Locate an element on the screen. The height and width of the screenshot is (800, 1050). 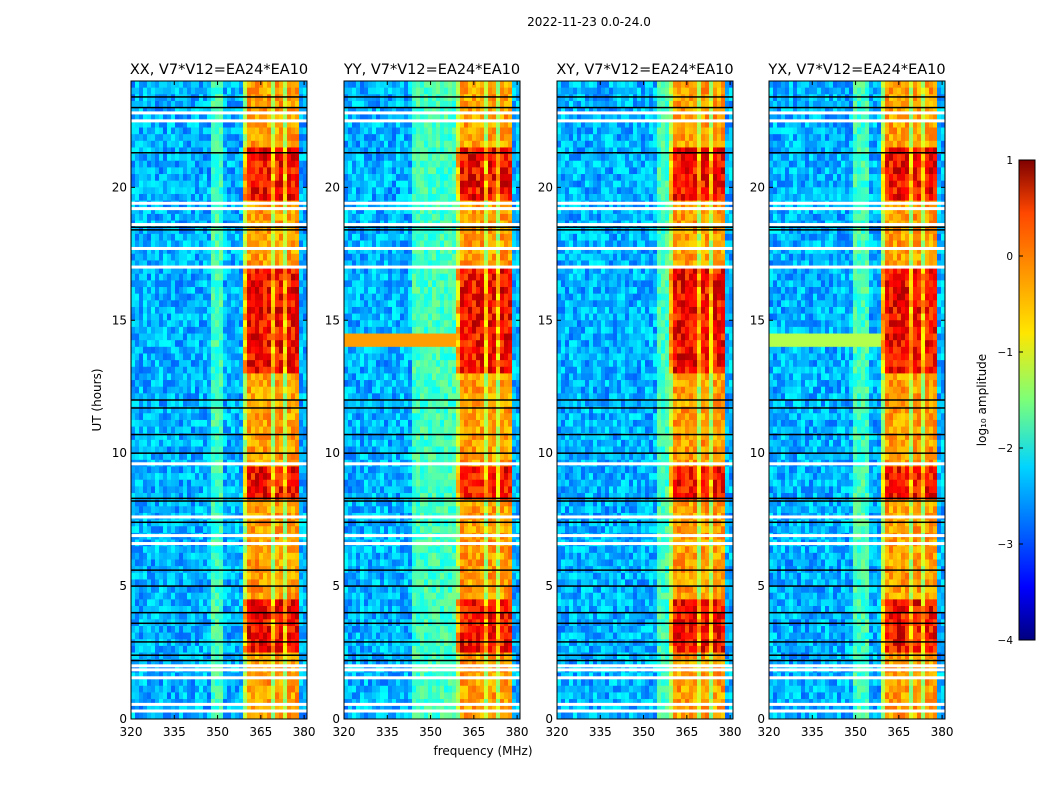
flag-row-white is located at coordinates (219, 209).